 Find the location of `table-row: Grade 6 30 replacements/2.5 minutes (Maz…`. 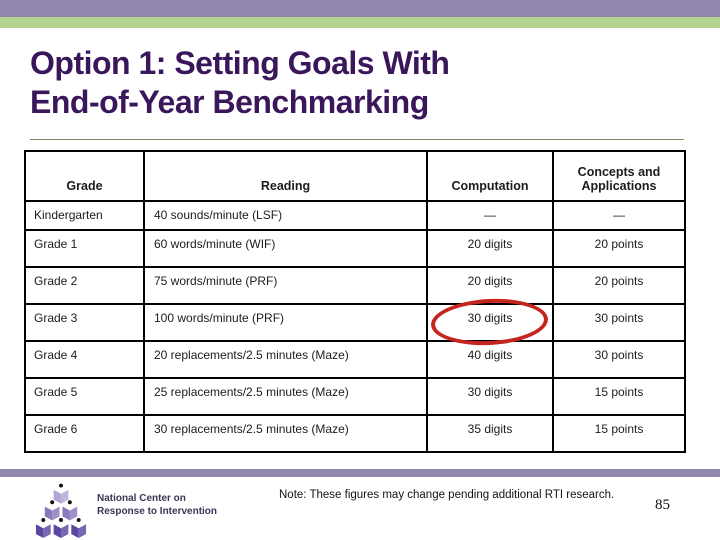

table-row: Grade 6 30 replacements/2.5 minutes (Maz… is located at coordinates (355, 433).